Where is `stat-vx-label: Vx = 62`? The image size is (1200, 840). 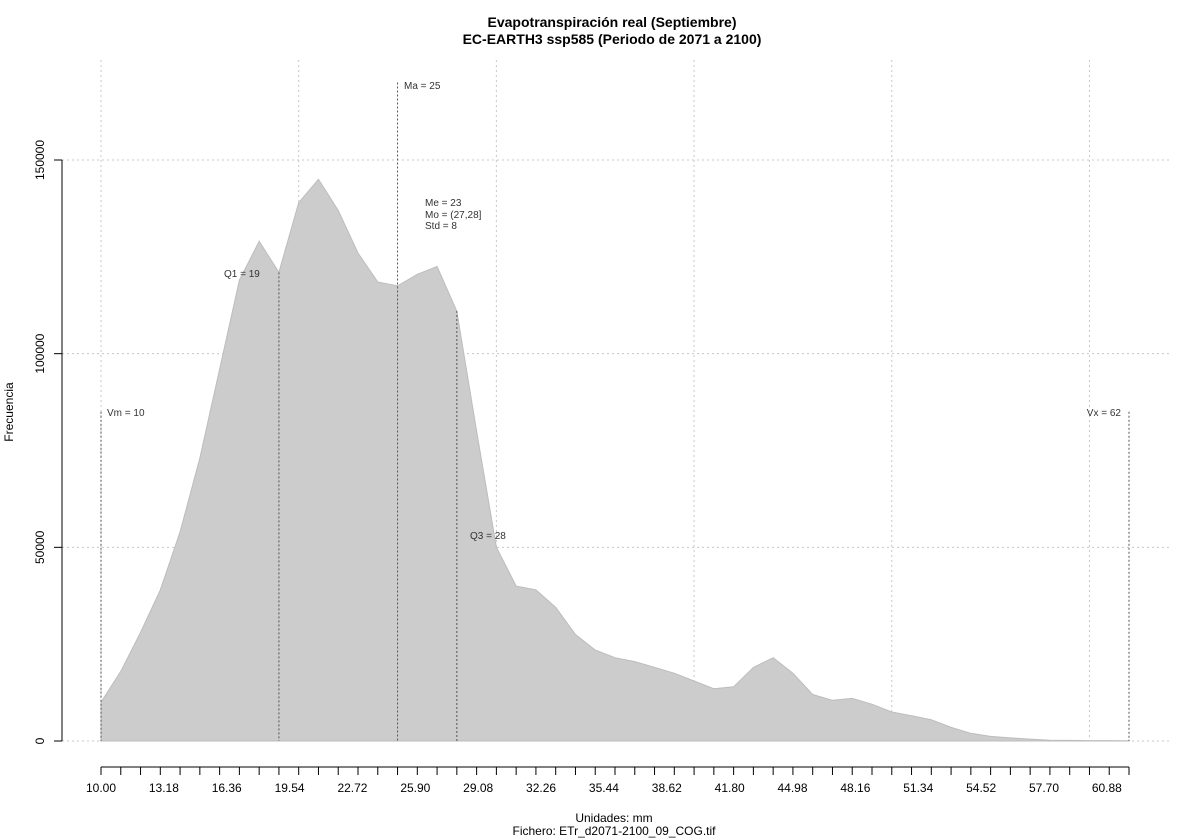 stat-vx-label: Vx = 62 is located at coordinates (1104, 413).